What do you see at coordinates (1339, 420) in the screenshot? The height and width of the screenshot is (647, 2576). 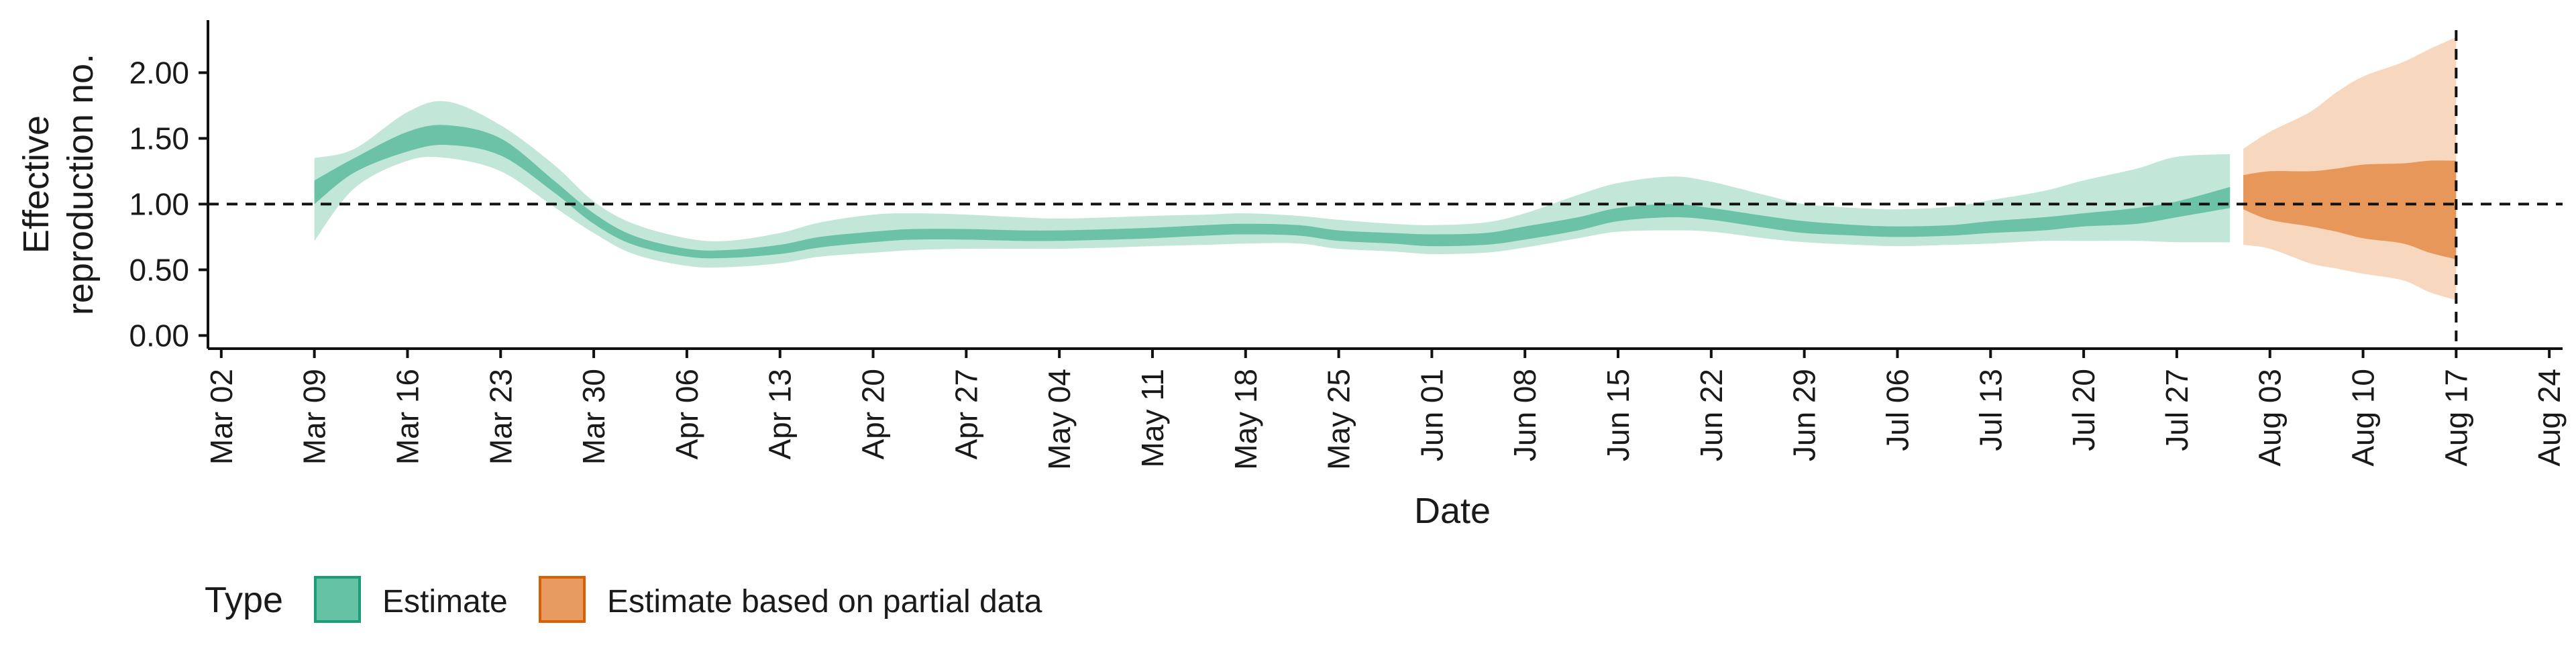 I see `x-tick-label: May 25` at bounding box center [1339, 420].